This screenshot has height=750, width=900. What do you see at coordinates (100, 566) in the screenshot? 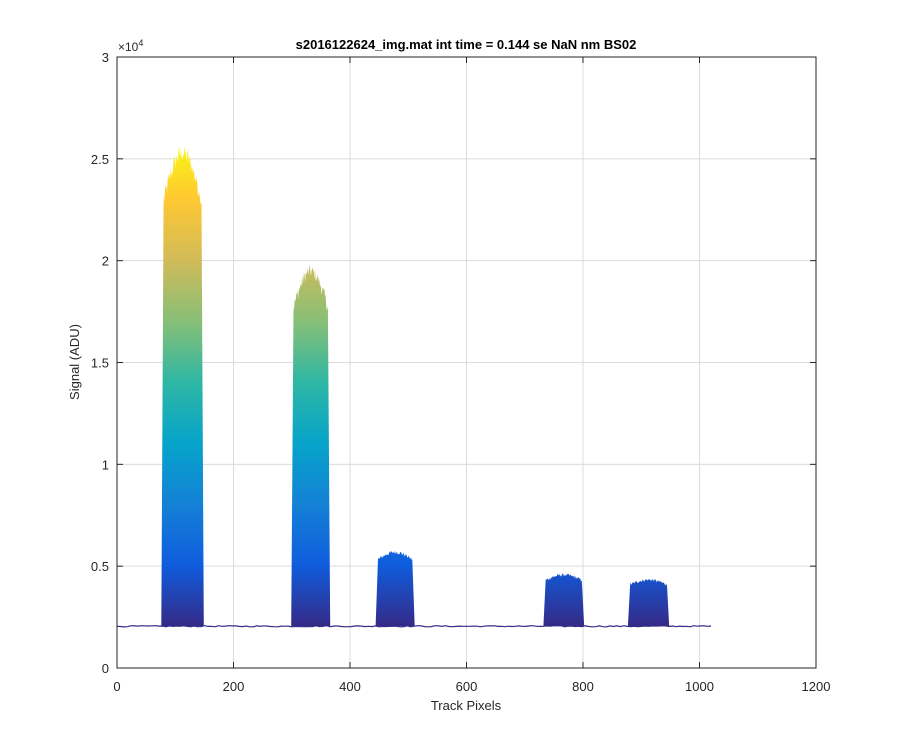
I see `y-tick-label: 0.5` at bounding box center [100, 566].